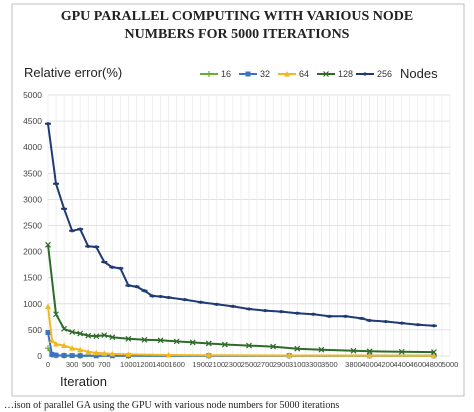 Image resolution: width=474 pixels, height=412 pixels. Describe the element at coordinates (297, 364) in the screenshot. I see `x-tick-label: 3100` at that location.